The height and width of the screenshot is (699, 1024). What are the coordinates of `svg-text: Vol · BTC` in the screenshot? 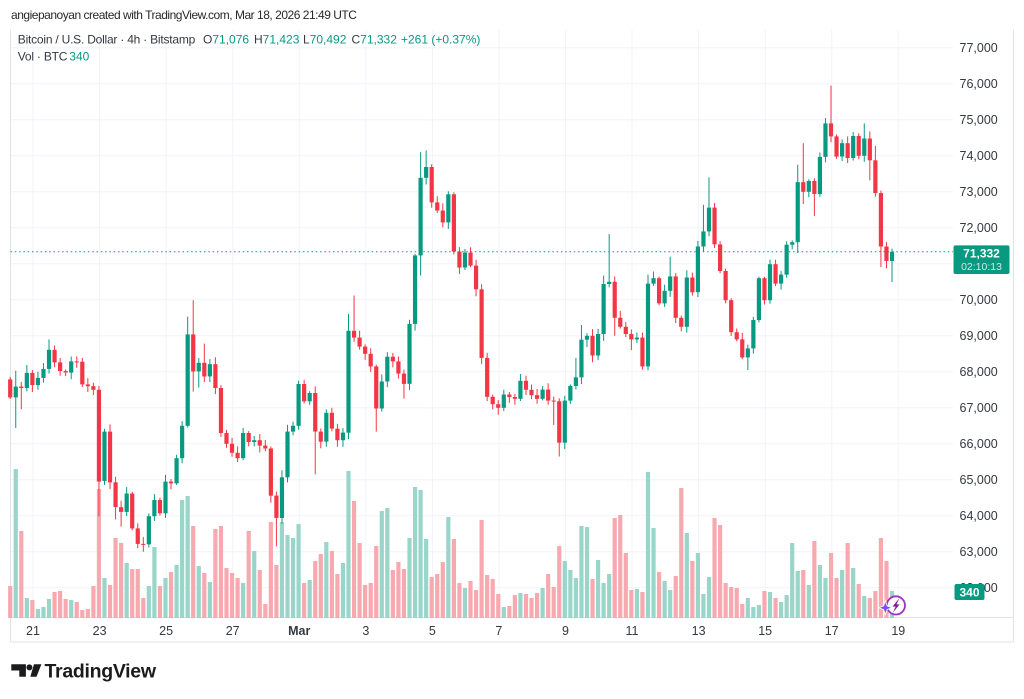 It's located at (43, 57).